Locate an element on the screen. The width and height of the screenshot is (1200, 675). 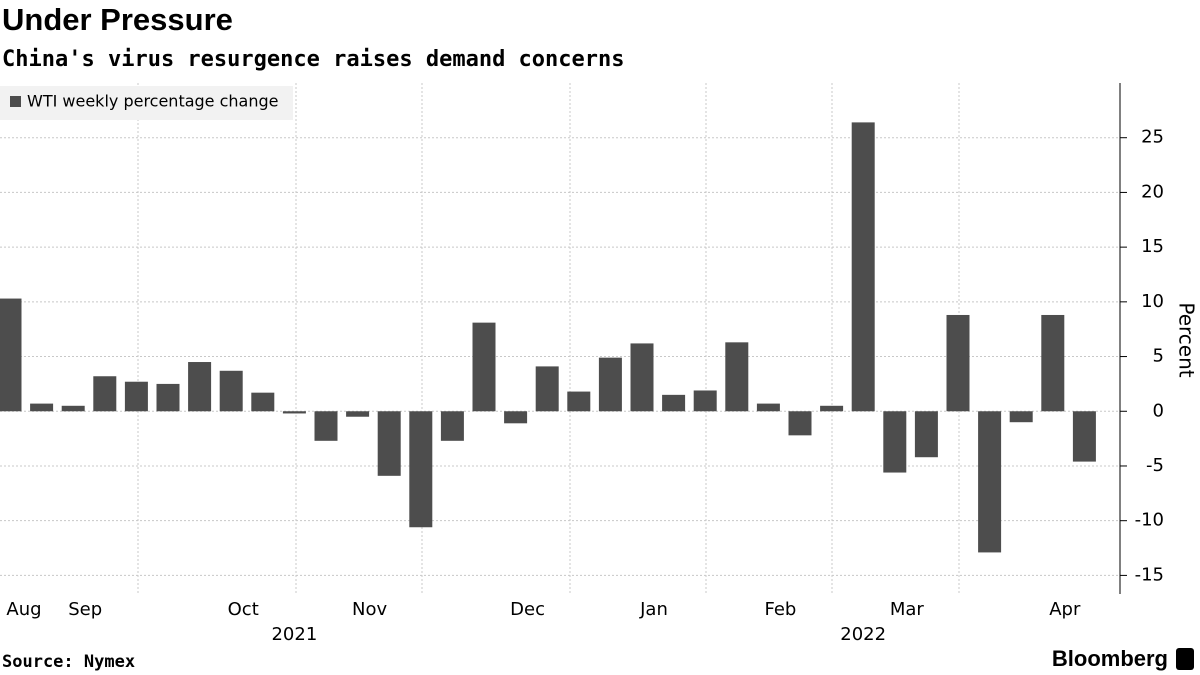
legend-box is located at coordinates (146, 103).